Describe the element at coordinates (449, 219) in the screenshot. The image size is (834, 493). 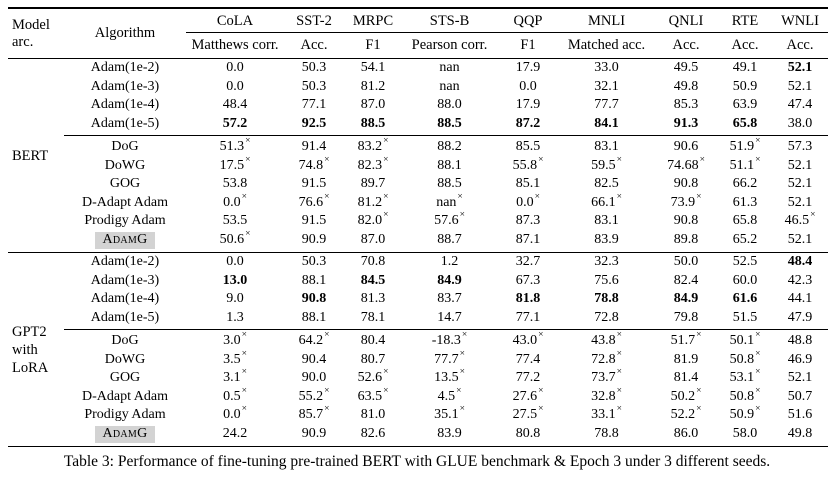
I see `metric-value: 57.6×` at that location.